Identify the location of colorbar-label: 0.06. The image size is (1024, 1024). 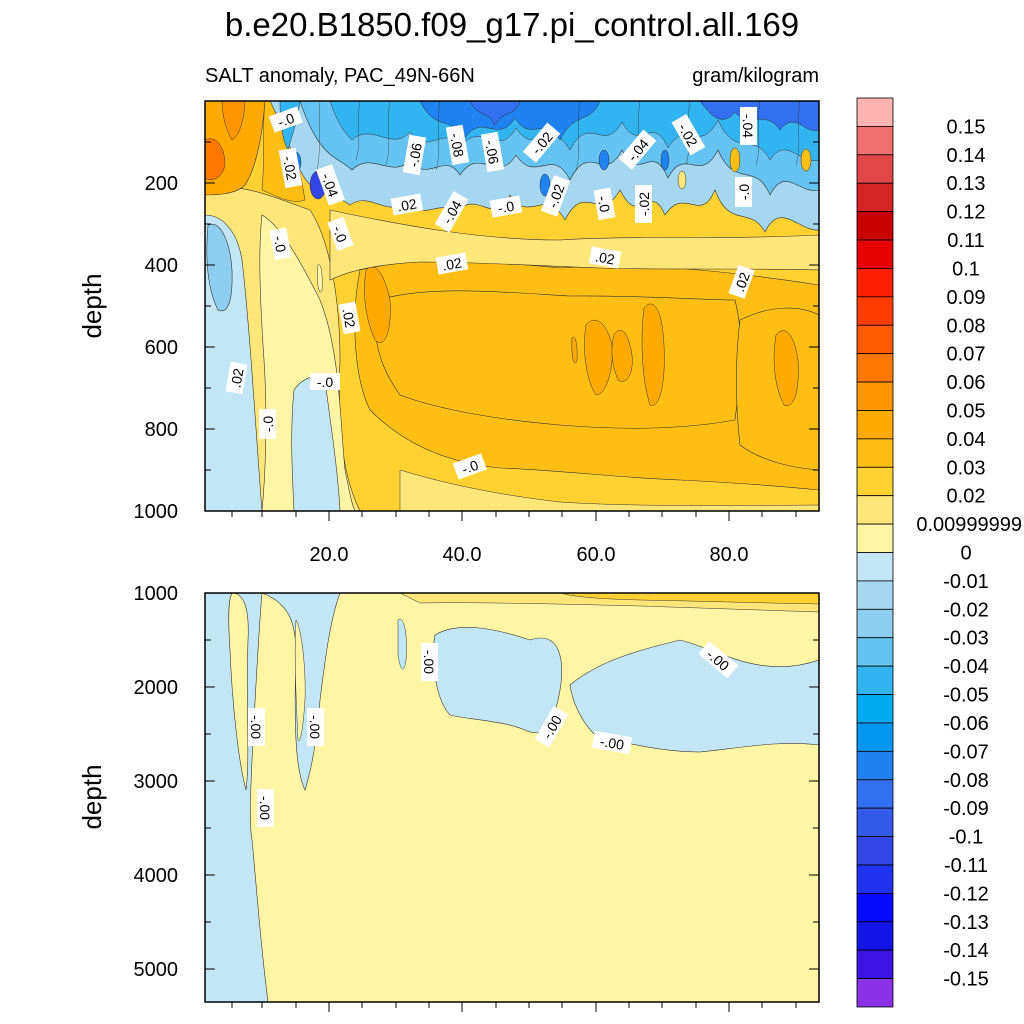
(966, 383).